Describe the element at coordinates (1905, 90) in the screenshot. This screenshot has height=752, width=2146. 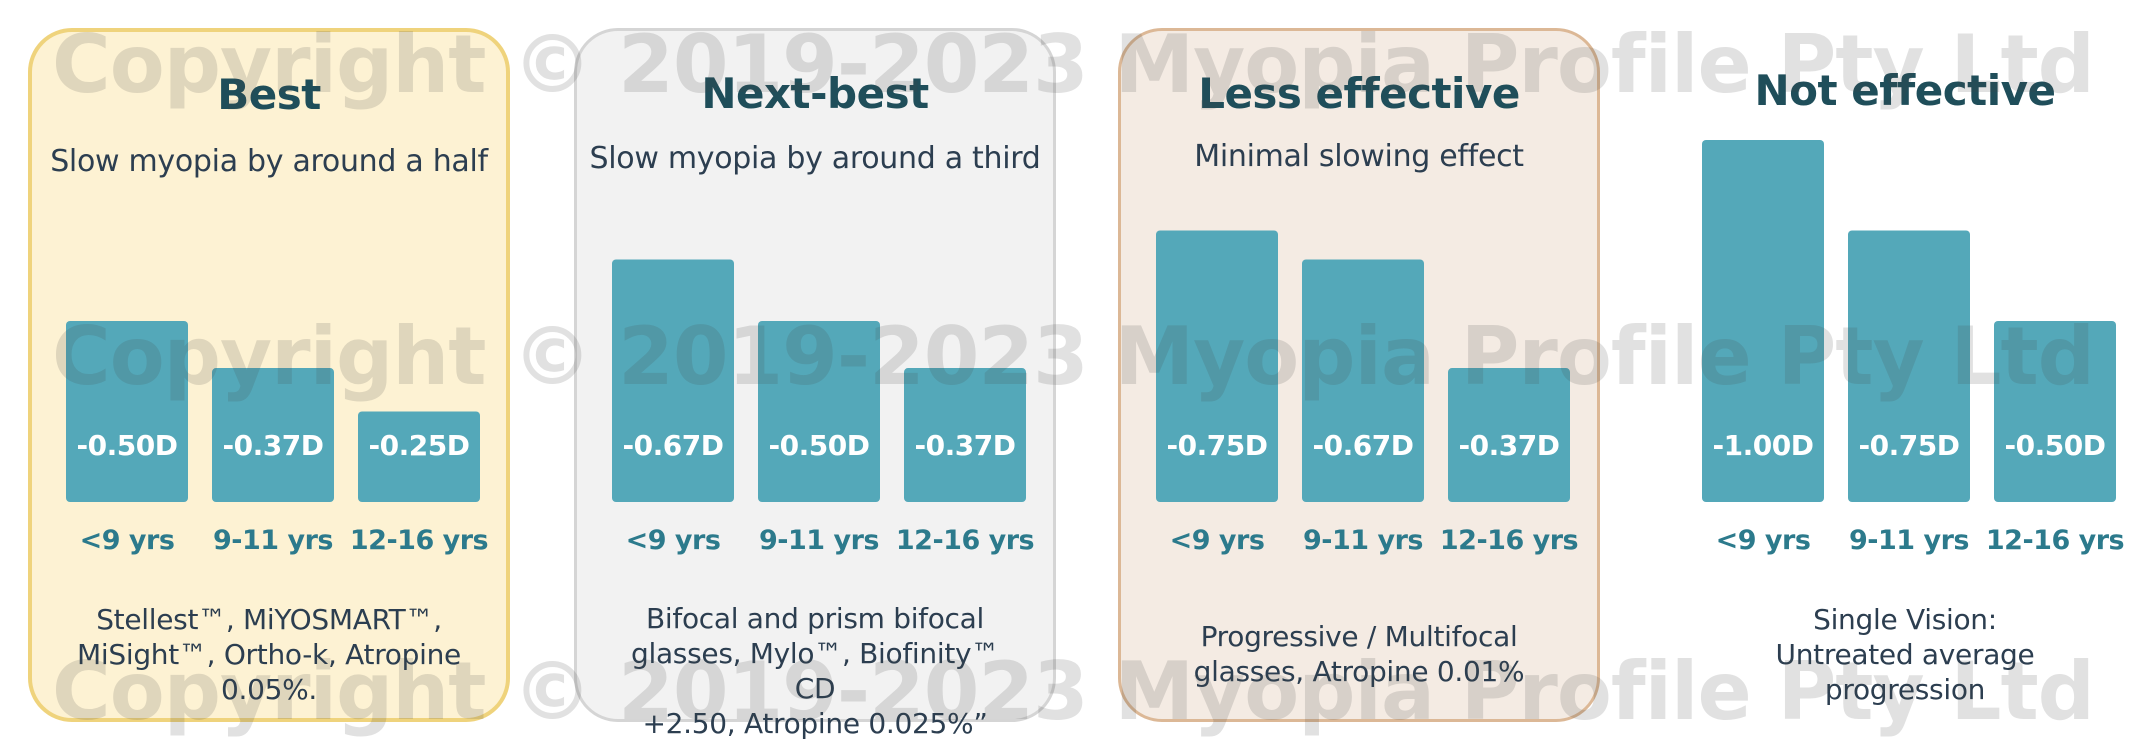
I see `panel-title: Not effective` at that location.